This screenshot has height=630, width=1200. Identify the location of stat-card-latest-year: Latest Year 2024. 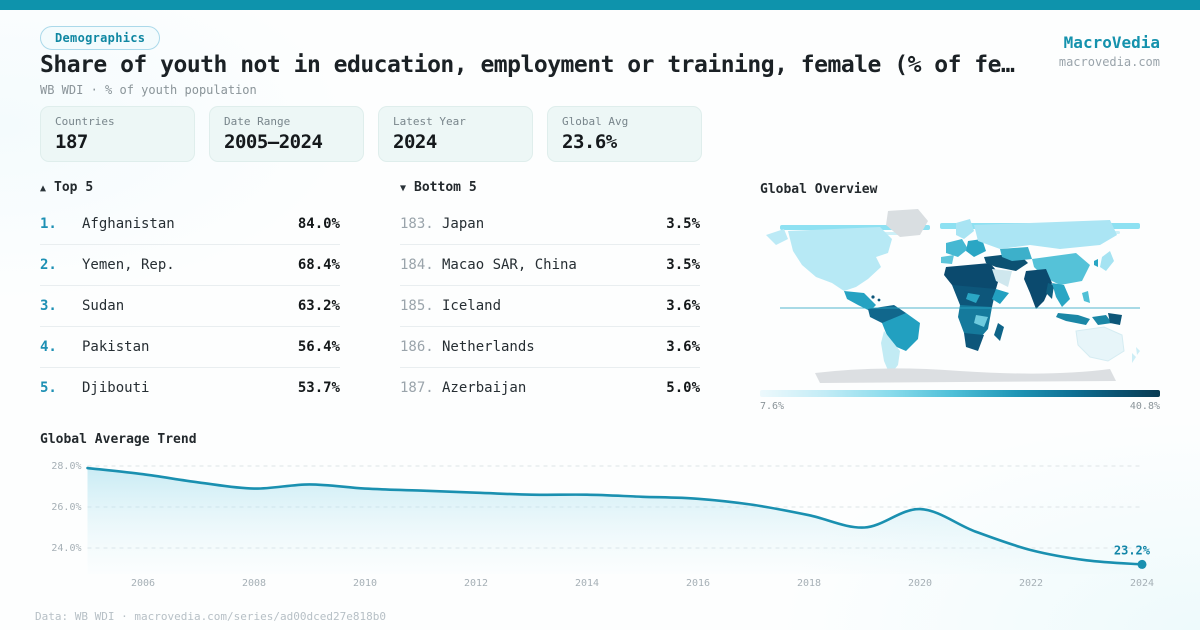
(455, 134).